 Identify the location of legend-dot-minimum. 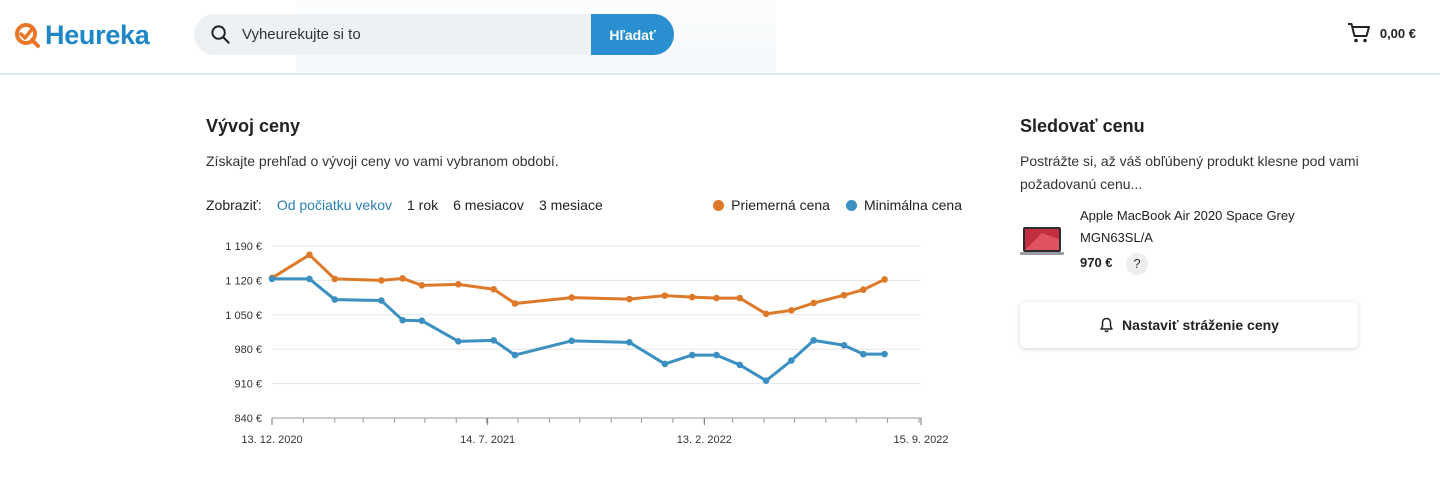
(851, 205).